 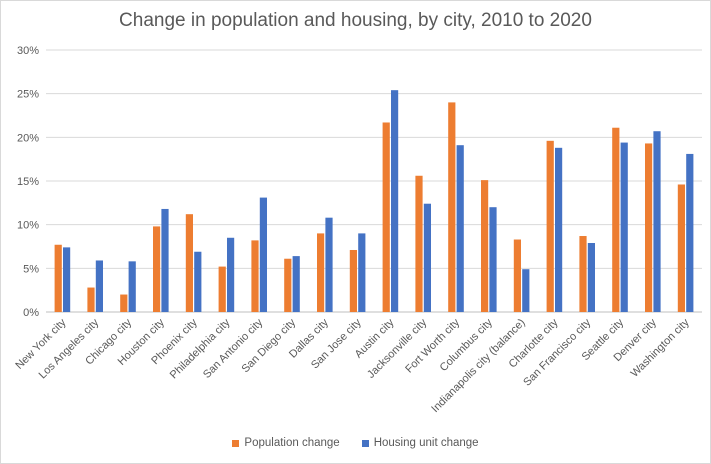 I want to click on y-tick-label: 20%, so click(x=28, y=138).